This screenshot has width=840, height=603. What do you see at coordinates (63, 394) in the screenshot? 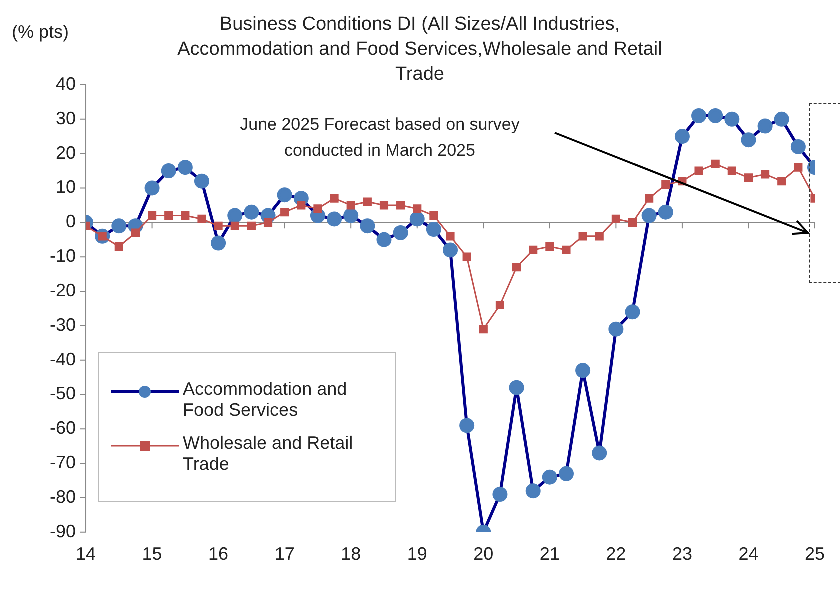
I see `y-tick-label: -50` at bounding box center [63, 394].